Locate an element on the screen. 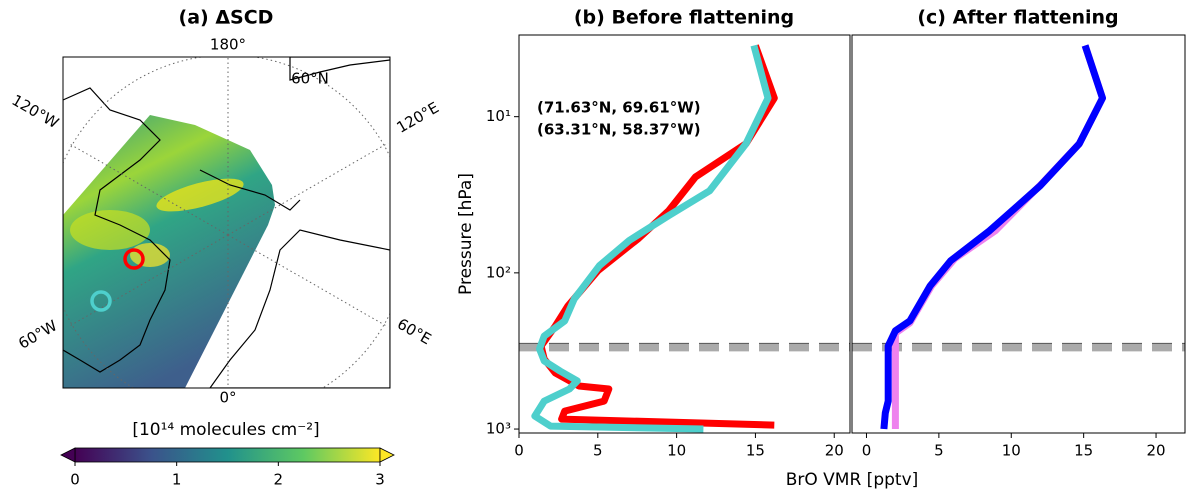  colorbar-label: [10¹⁴ molecules cm⁻²] is located at coordinates (225, 430).